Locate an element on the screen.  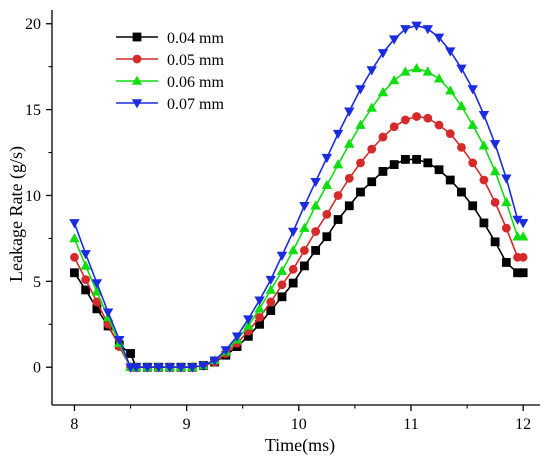
y-tick-label: 15 is located at coordinates (33, 110).